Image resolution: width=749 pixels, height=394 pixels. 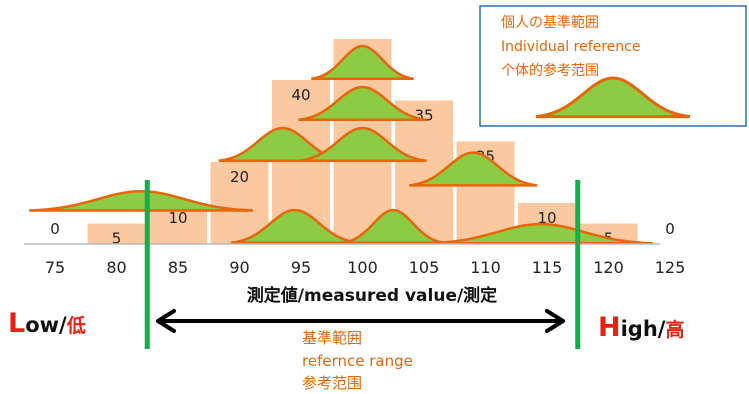 I want to click on bar-value-label-75: 0, so click(x=55, y=229).